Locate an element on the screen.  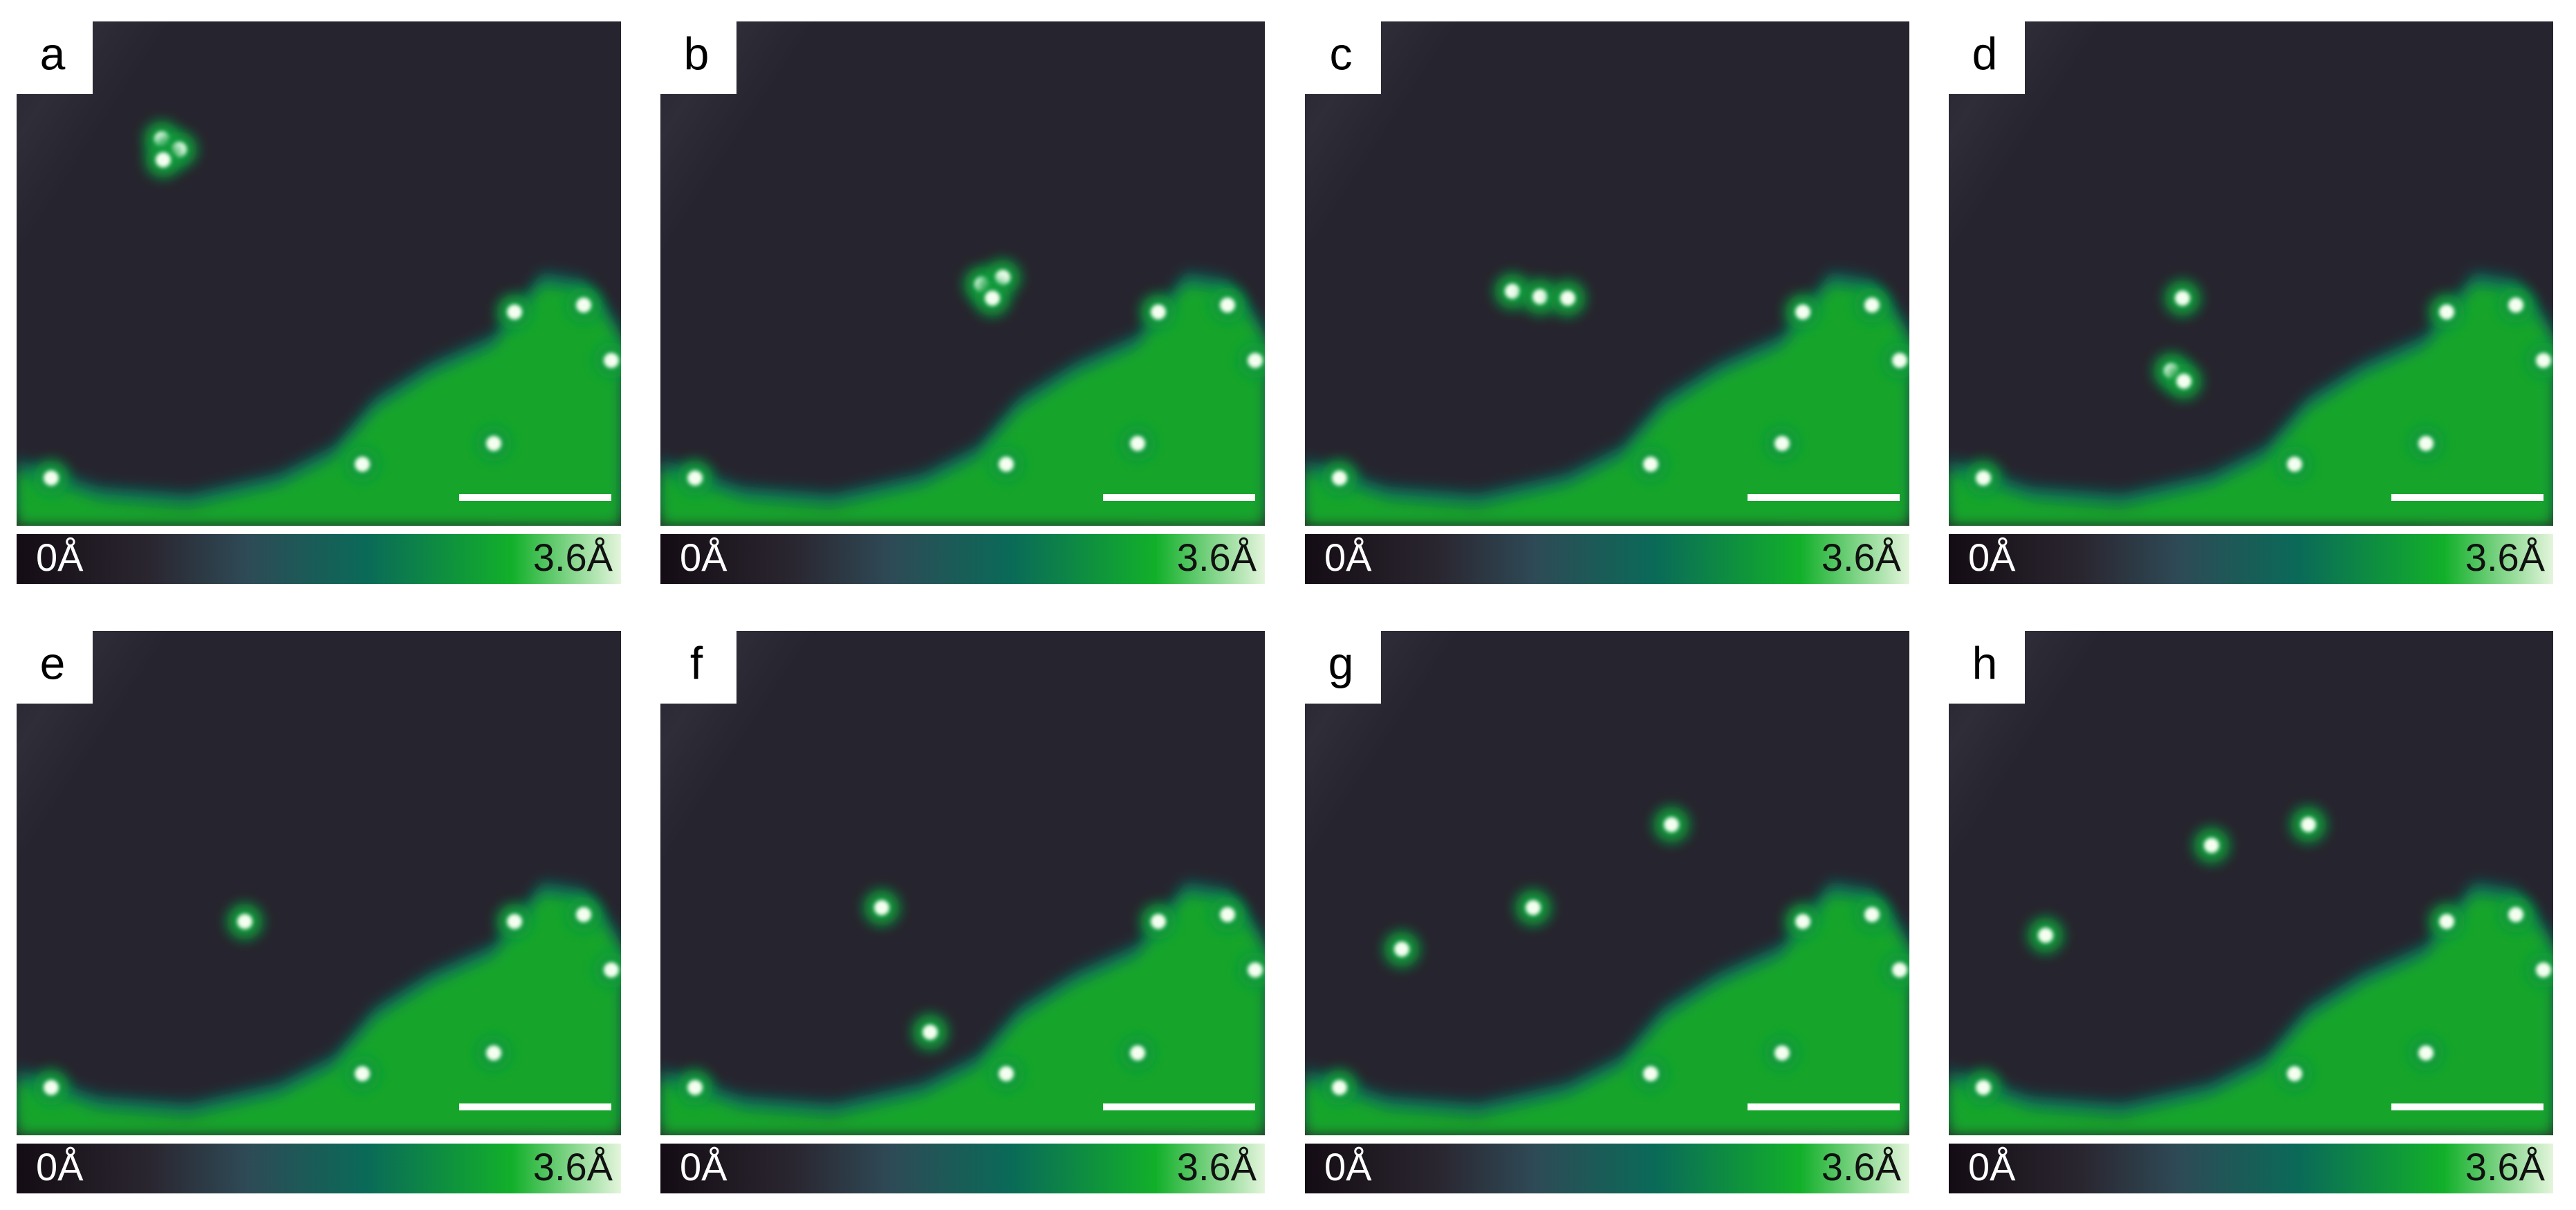
stm-panel: f 0Å 3.6Å is located at coordinates (963, 912).